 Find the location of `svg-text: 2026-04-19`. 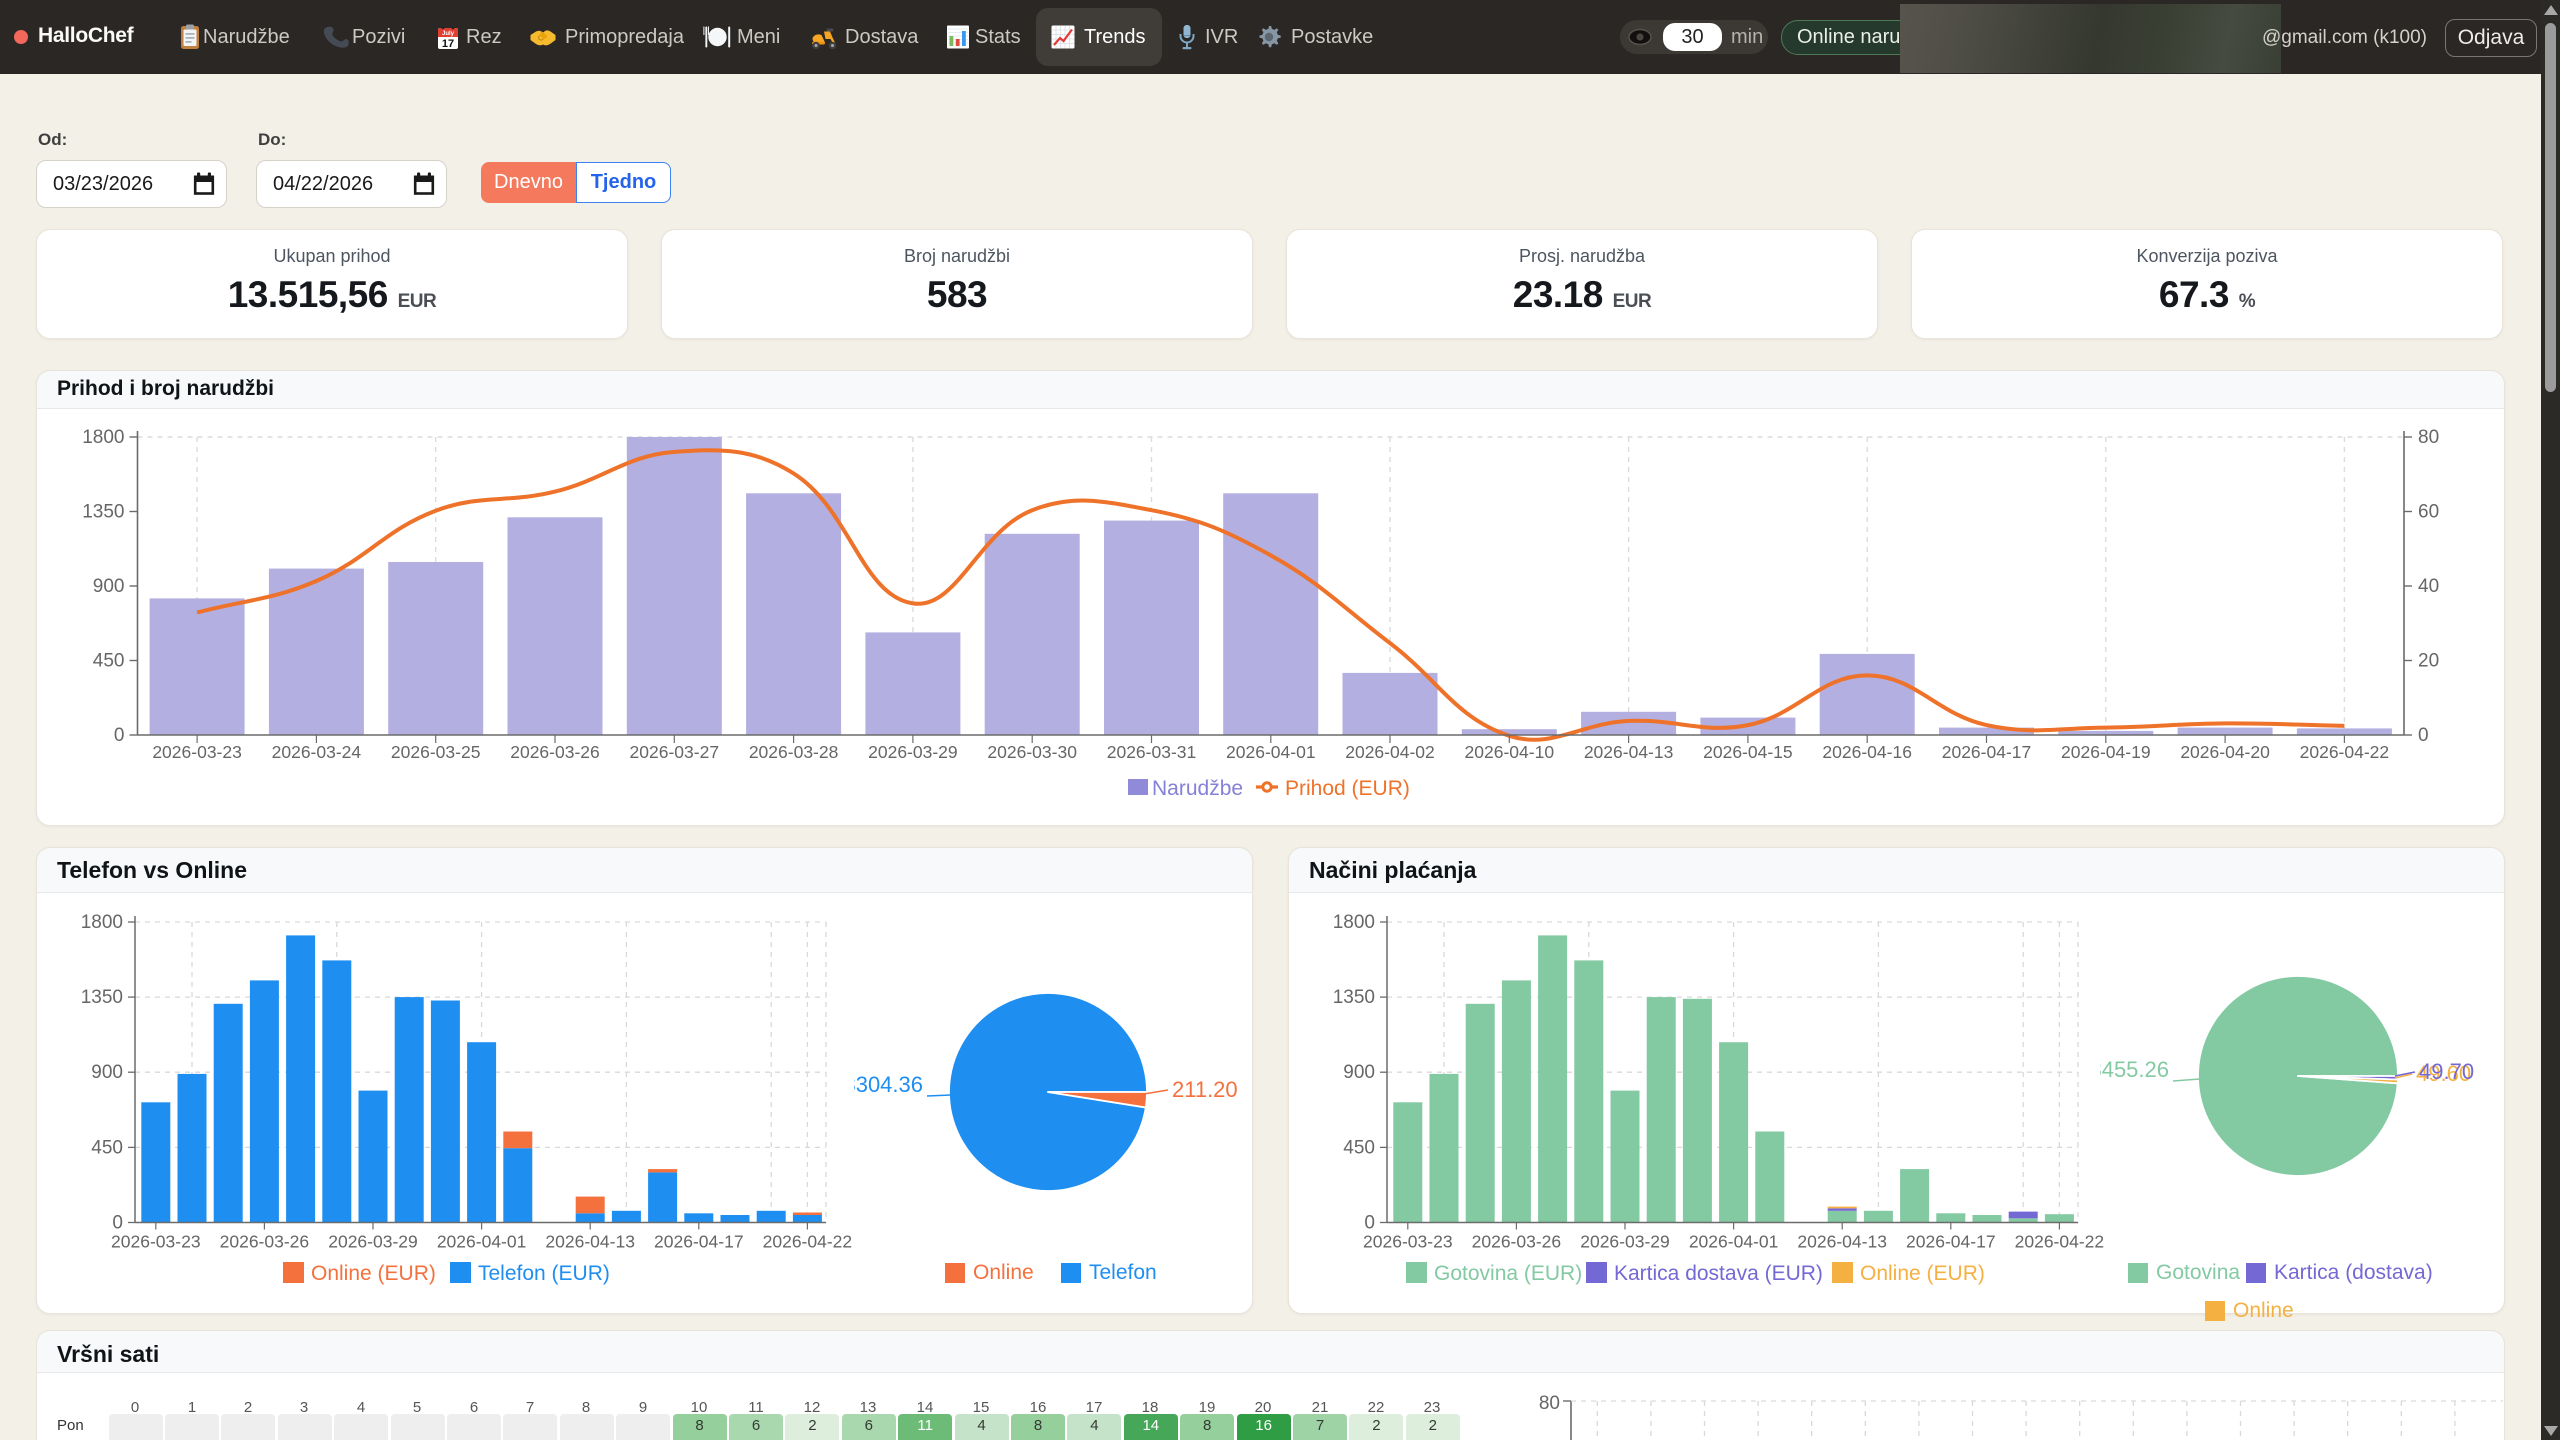

svg-text: 2026-04-19 is located at coordinates (2106, 752).